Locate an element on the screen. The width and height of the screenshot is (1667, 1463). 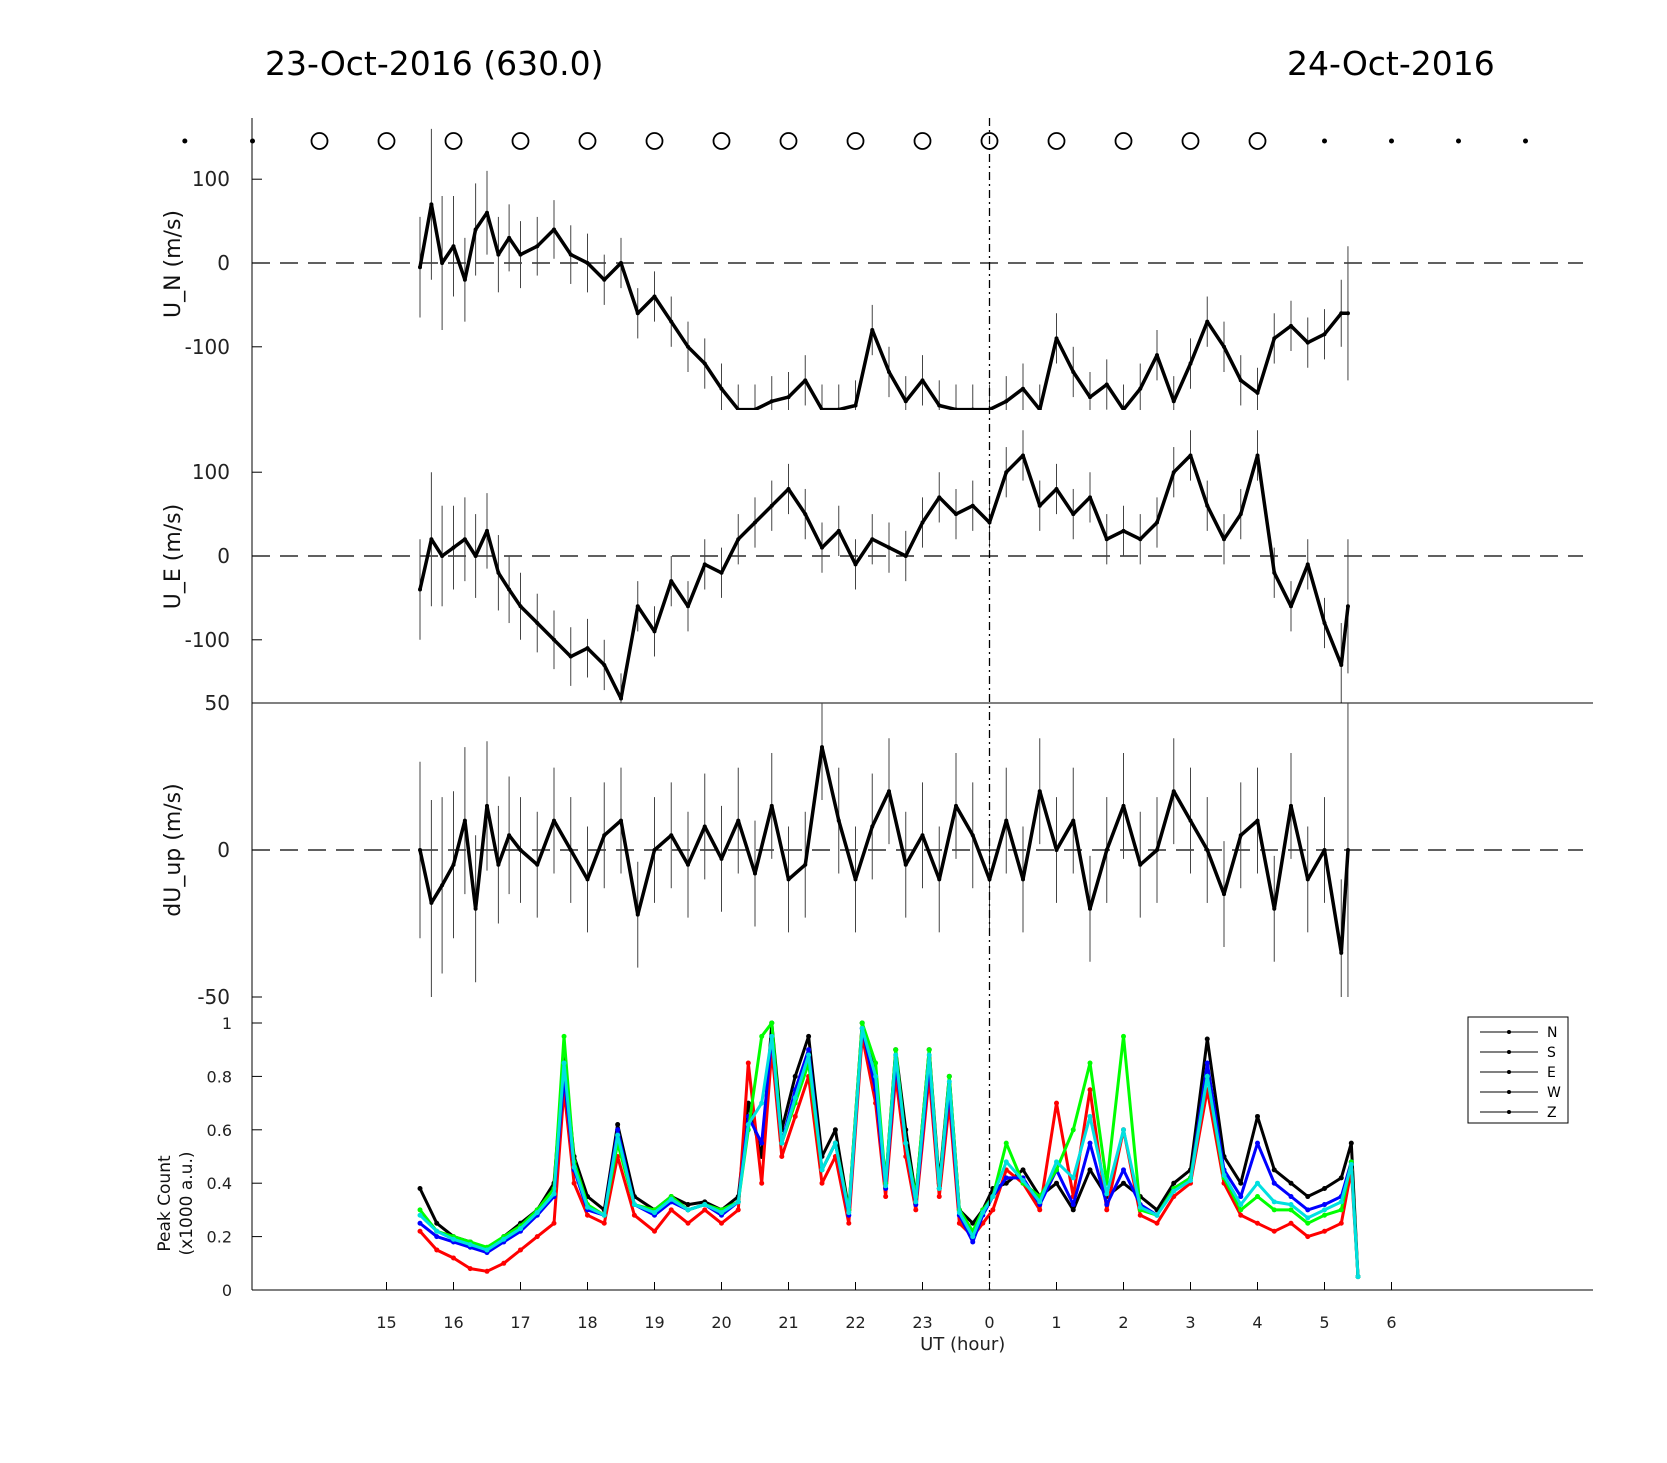
x-tick-label: 15 is located at coordinates (386, 1322).